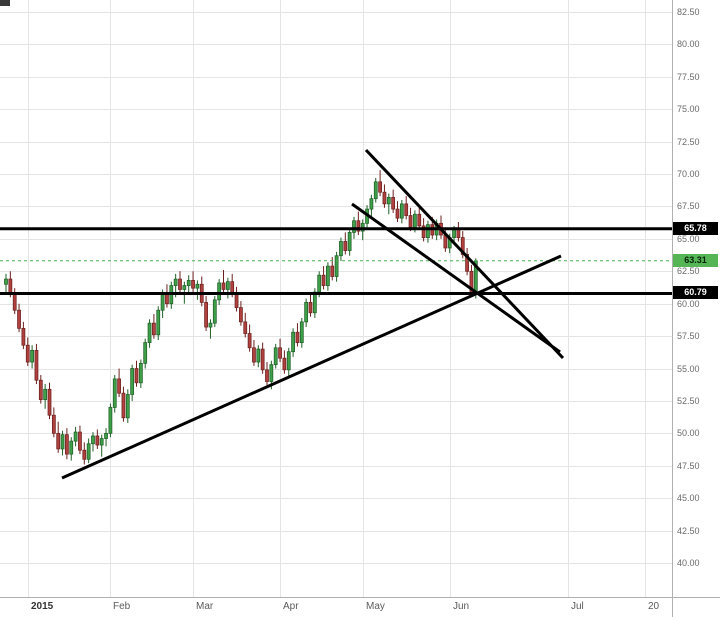  What do you see at coordinates (695, 293) in the screenshot?
I see `price-level-badge-lower: 60.79` at bounding box center [695, 293].